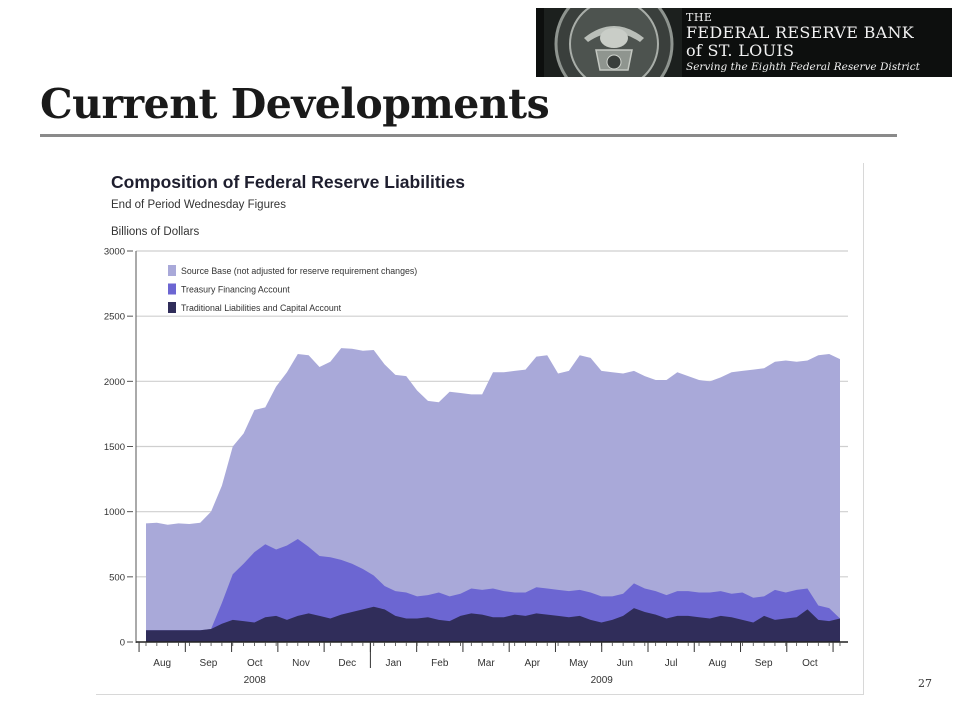 The width and height of the screenshot is (960, 720). I want to click on title-divider, so click(468, 135).